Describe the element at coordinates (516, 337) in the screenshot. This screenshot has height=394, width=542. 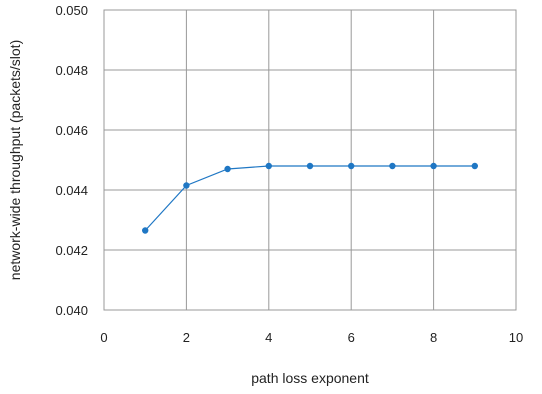
I see `x-tick-label: 10` at that location.